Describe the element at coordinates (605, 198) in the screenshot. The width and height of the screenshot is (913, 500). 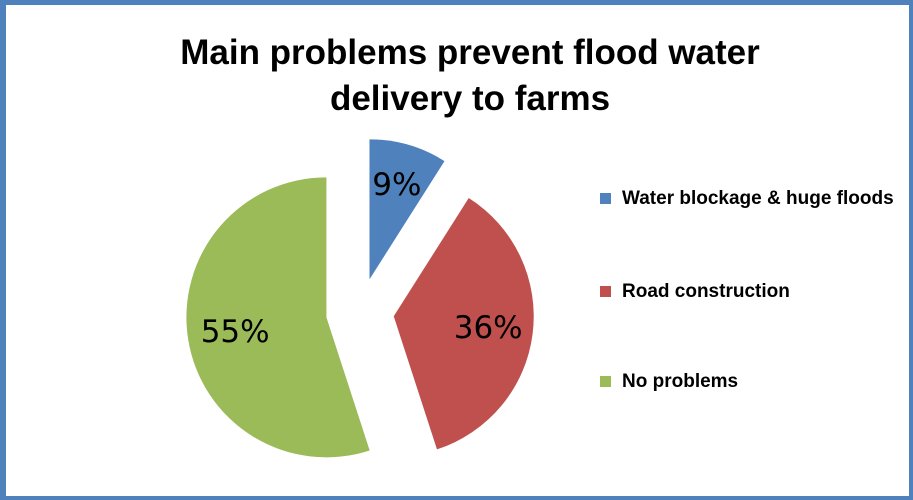
I see `legend-swatch-water-blockage` at that location.